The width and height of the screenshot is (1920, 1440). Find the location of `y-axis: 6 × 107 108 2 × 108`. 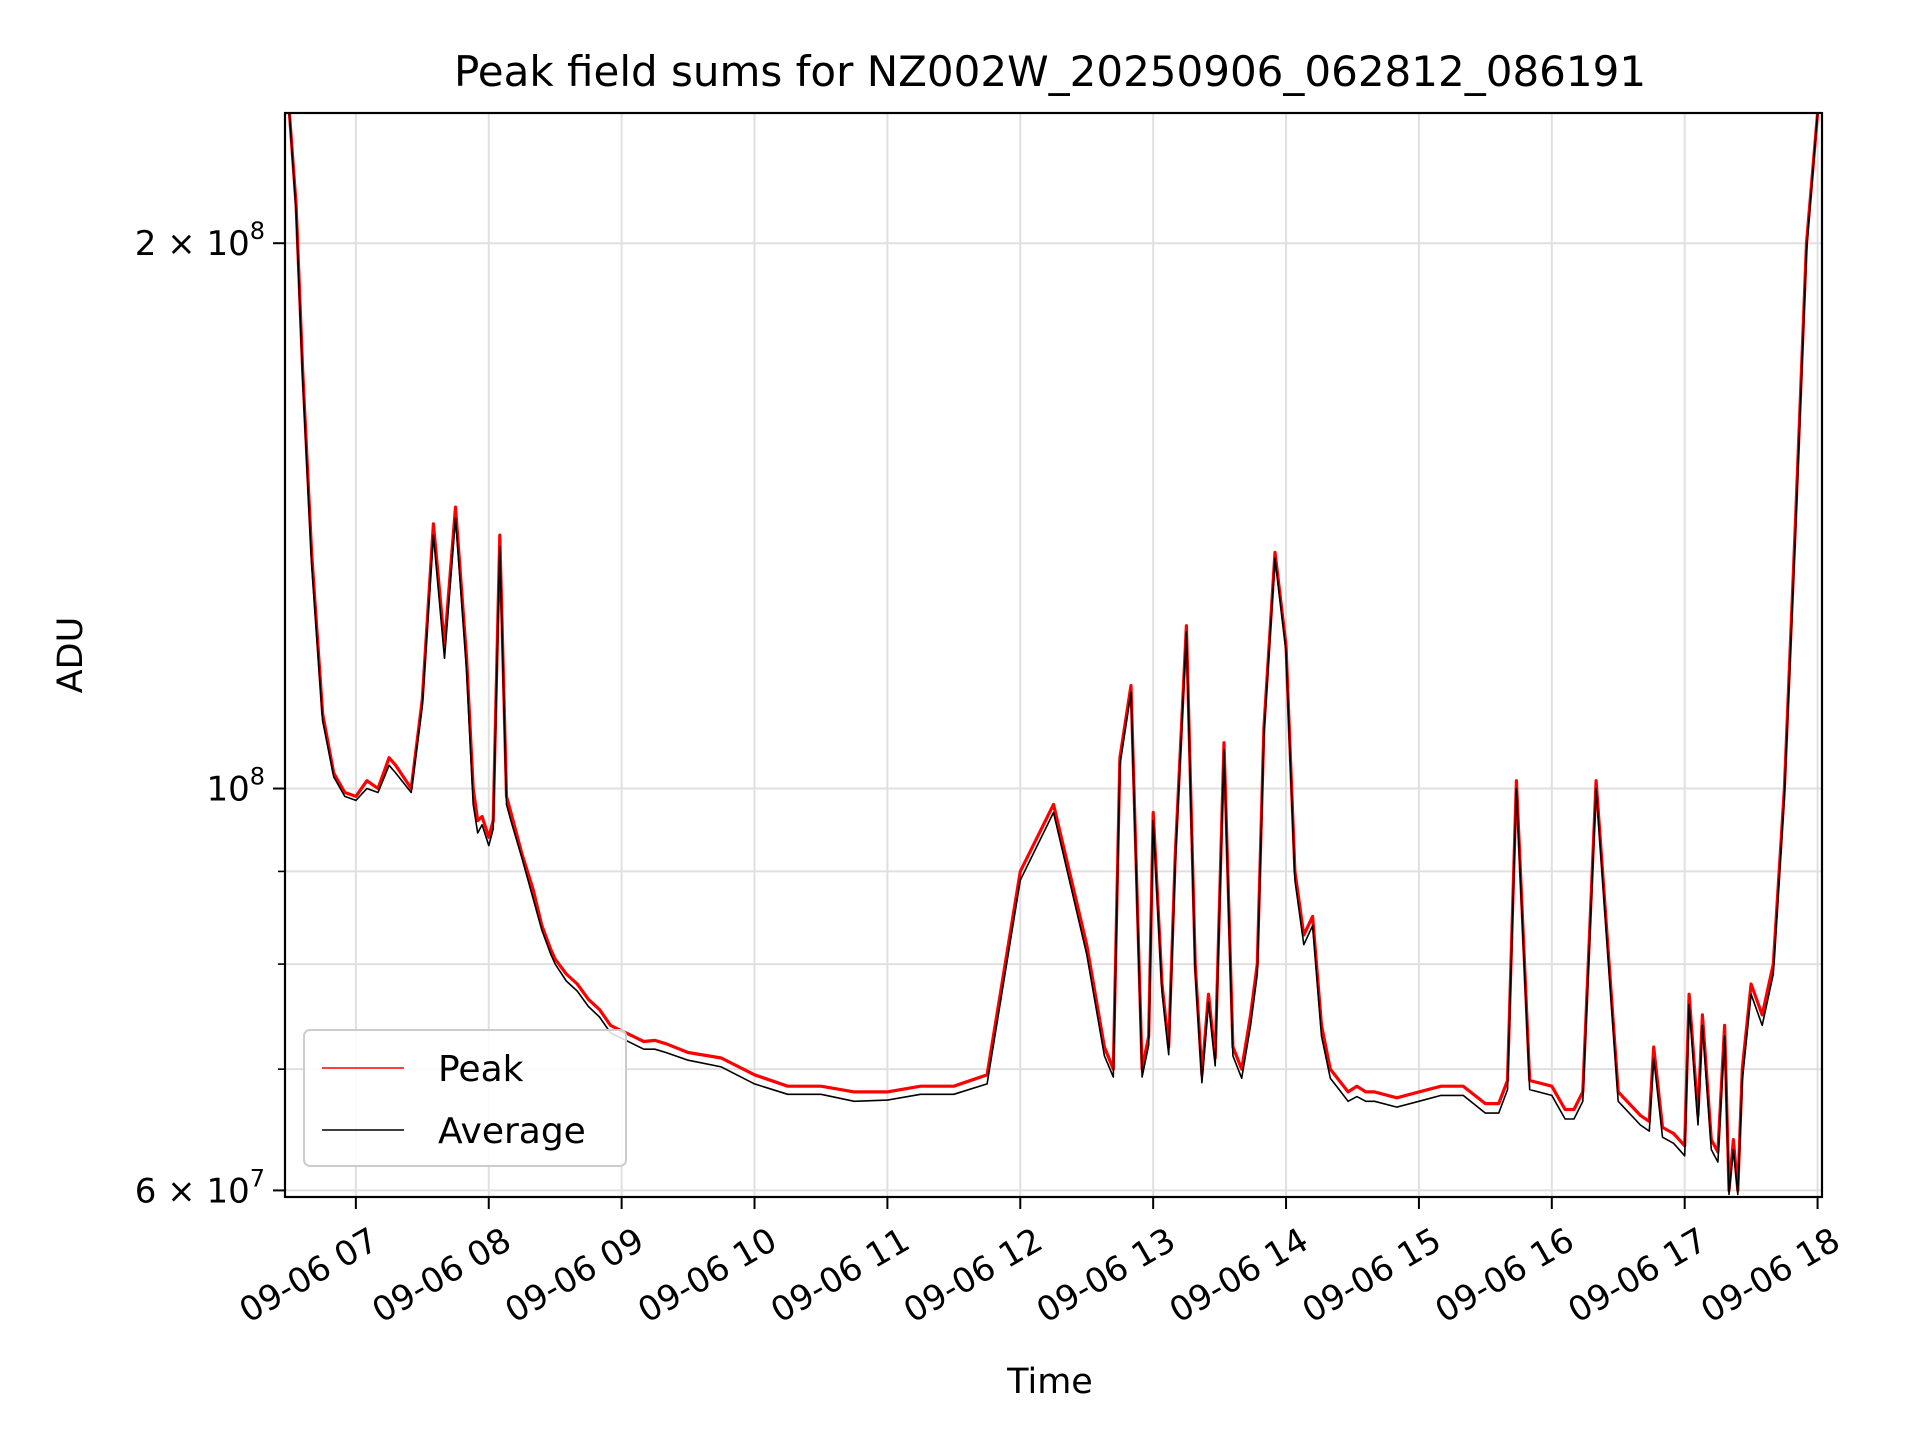

y-axis: 6 × 107 108 2 × 108 is located at coordinates (210, 714).